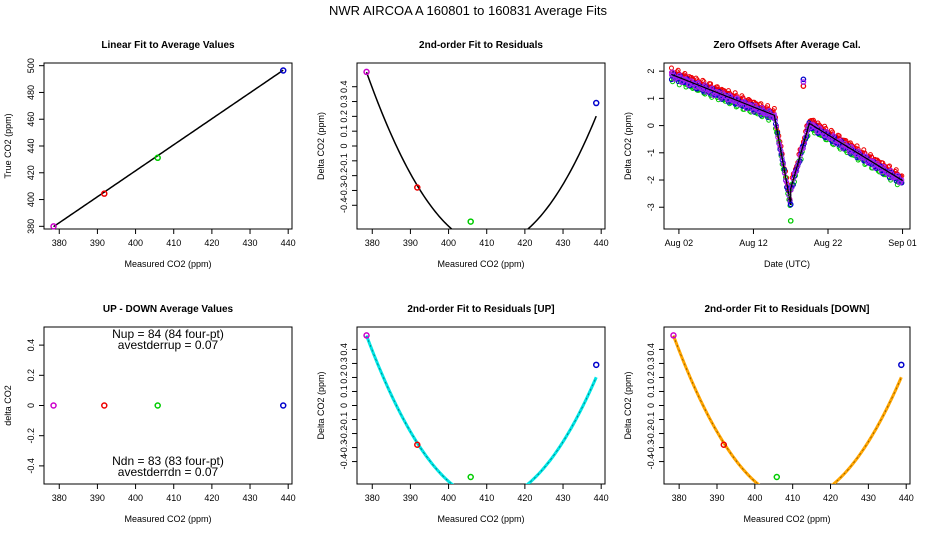 This screenshot has width=936, height=540. I want to click on y-tick-label: -0.1, so click(344, 161).